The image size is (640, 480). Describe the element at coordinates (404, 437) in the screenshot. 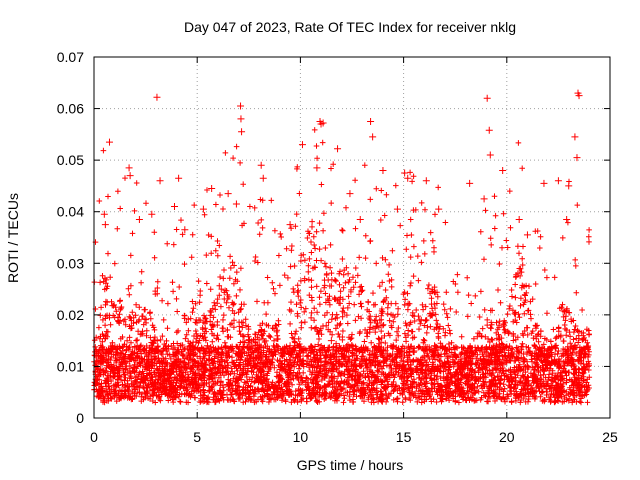

I see `x-tick-label: 15` at that location.